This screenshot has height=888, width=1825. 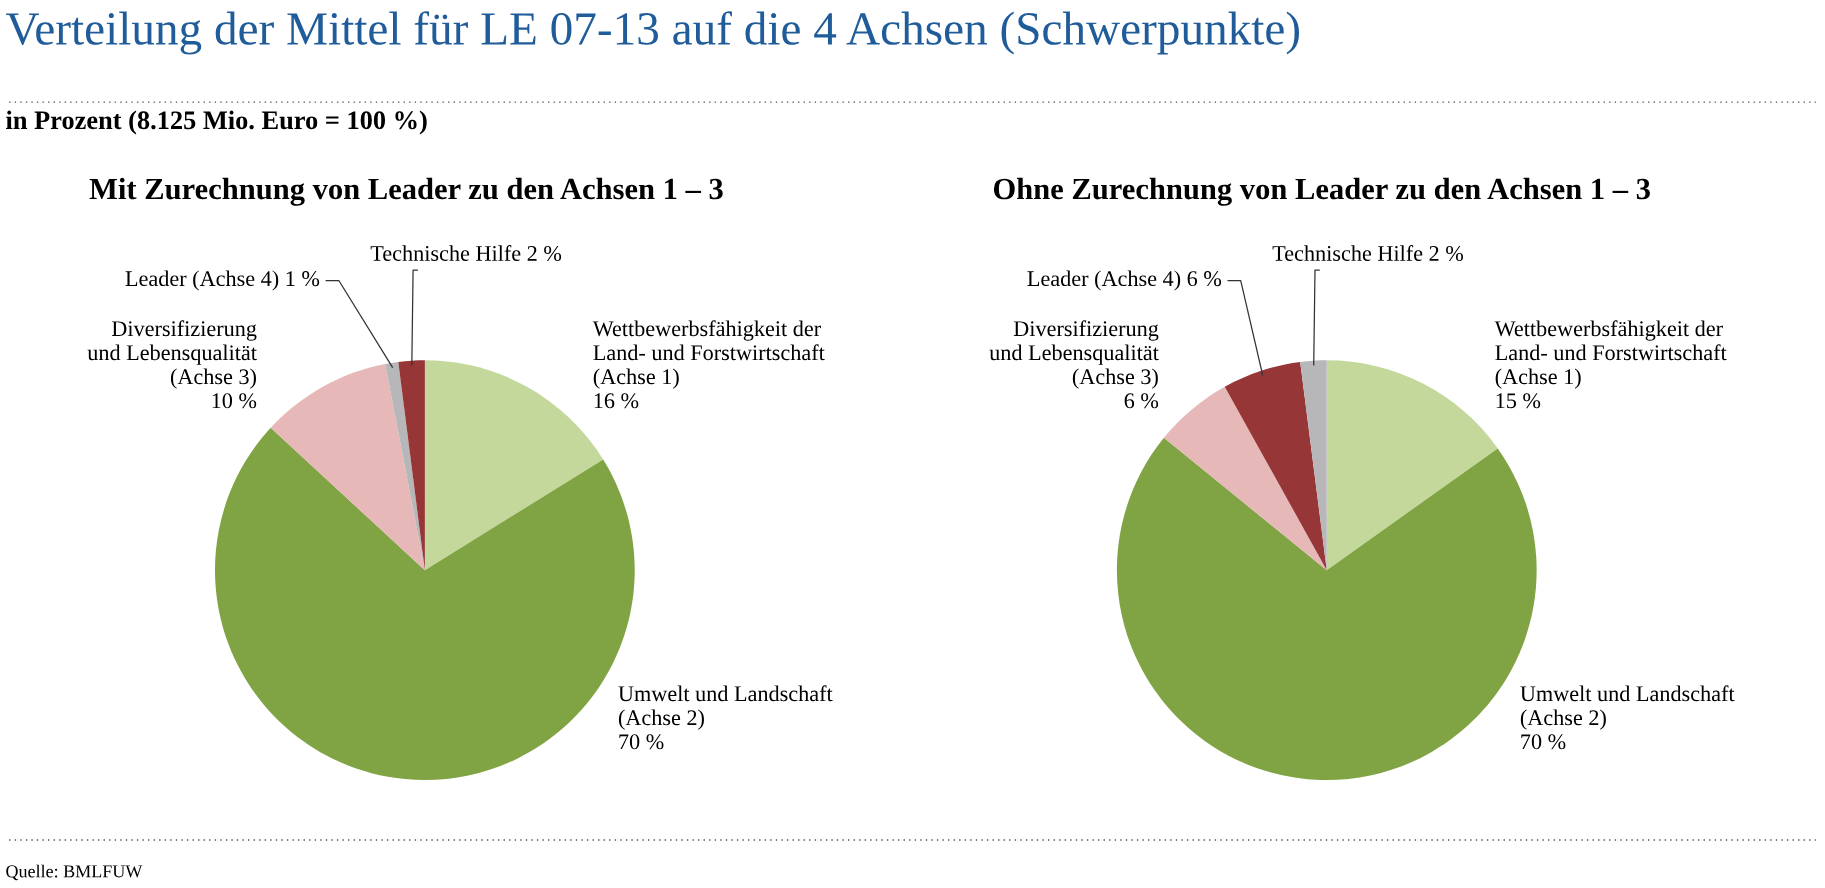 What do you see at coordinates (406, 191) in the screenshot?
I see `text: Mit Zurechnung von Leader zu den Achsen 1 – 3` at bounding box center [406, 191].